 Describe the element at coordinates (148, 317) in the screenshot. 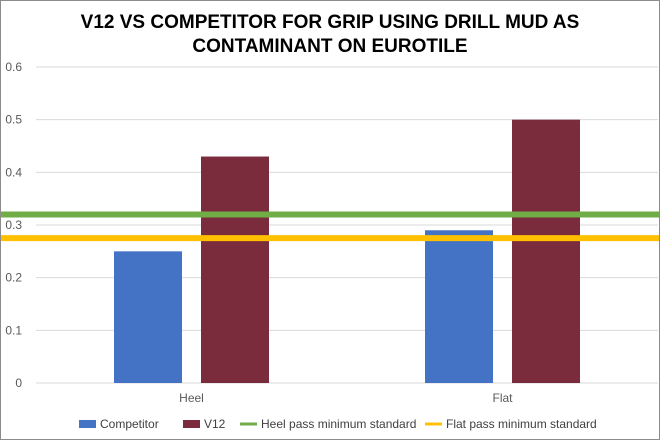

I see `bar-competitor-heel` at that location.